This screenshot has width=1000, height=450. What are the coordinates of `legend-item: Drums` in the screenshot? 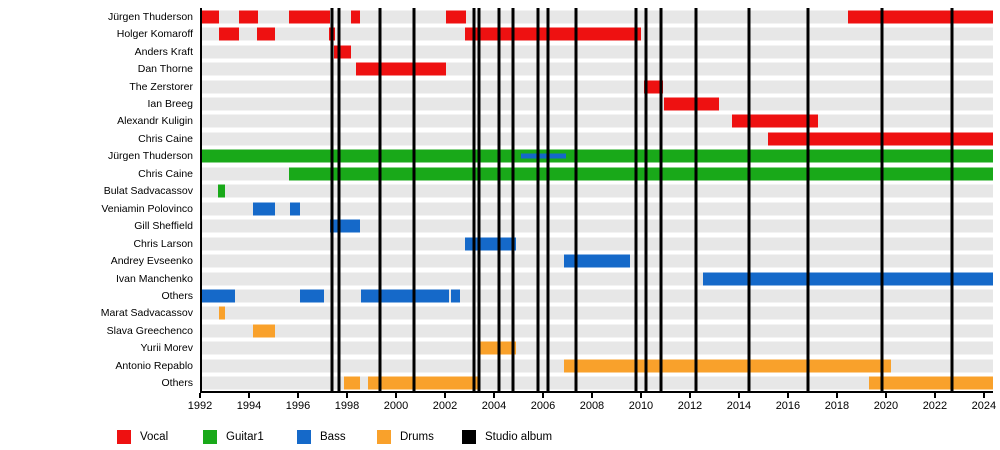 It's located at (405, 437).